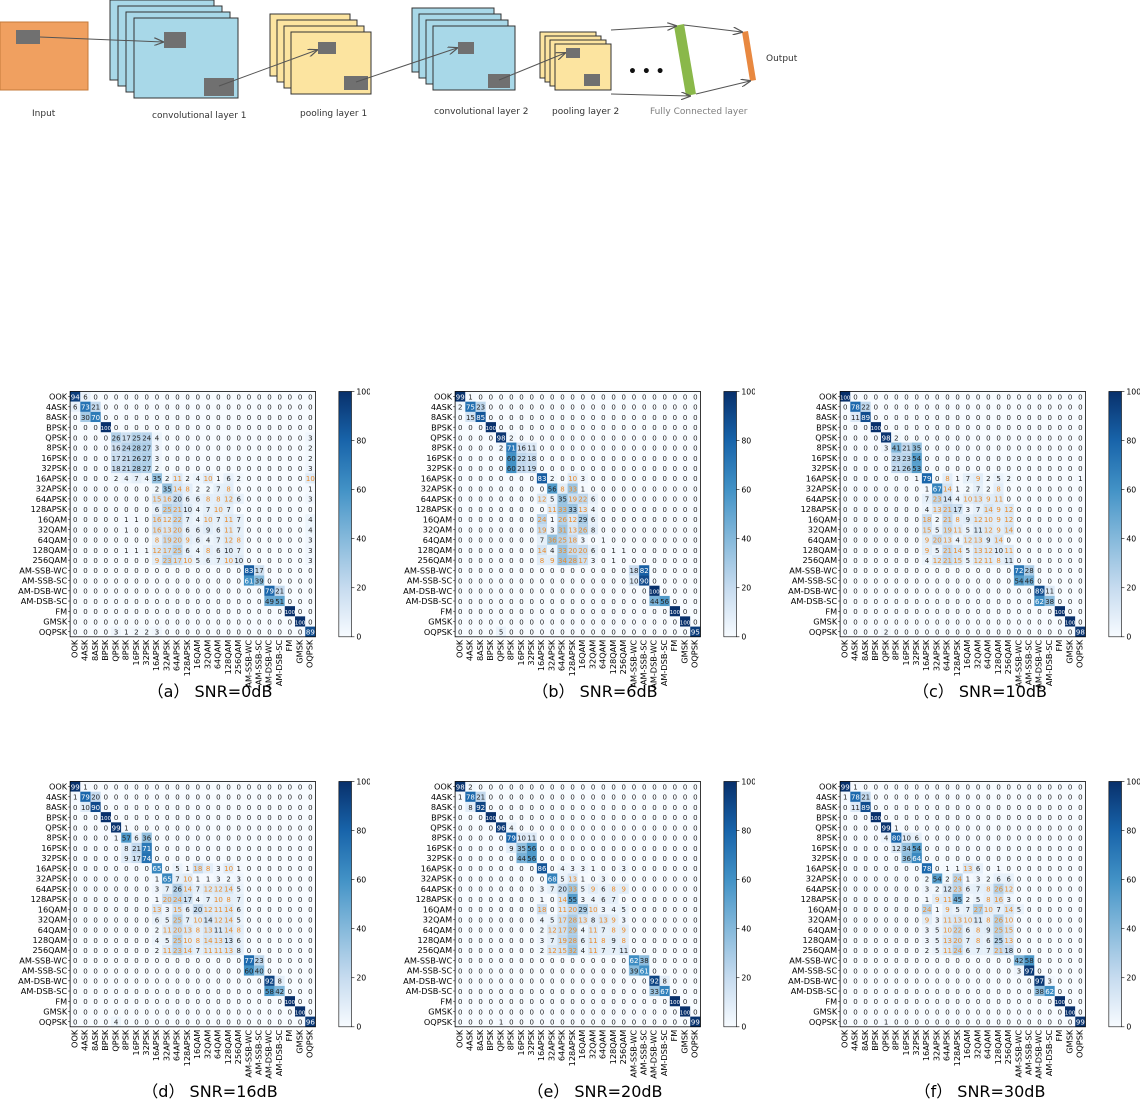  I want to click on cm-cell-label: 21, so click(947, 519).